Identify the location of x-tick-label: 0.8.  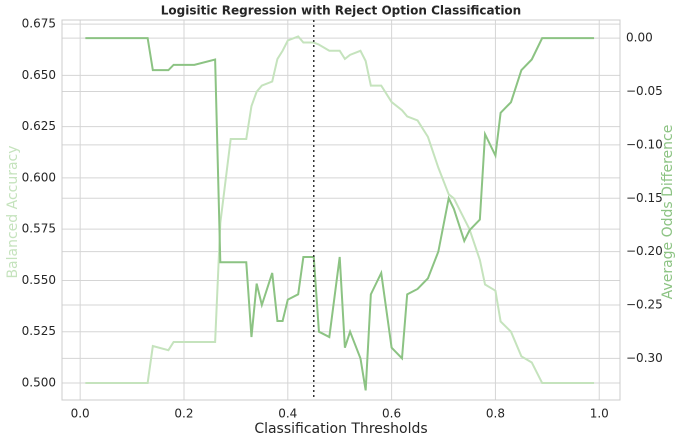
(495, 414).